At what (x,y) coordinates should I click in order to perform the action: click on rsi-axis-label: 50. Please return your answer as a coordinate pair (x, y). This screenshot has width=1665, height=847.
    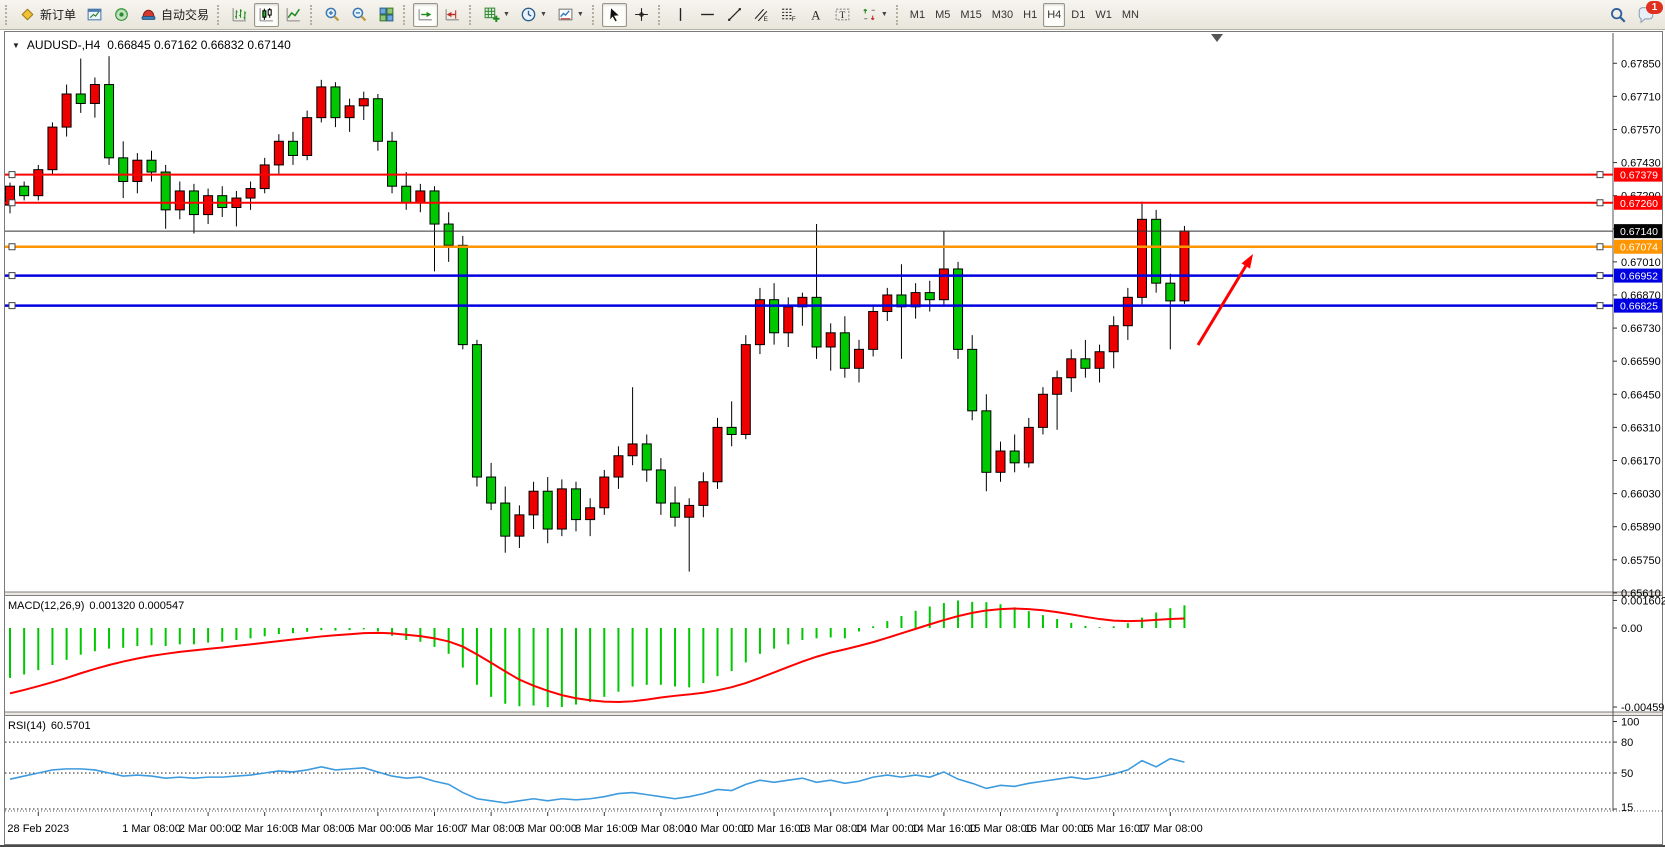
    Looking at the image, I should click on (1627, 774).